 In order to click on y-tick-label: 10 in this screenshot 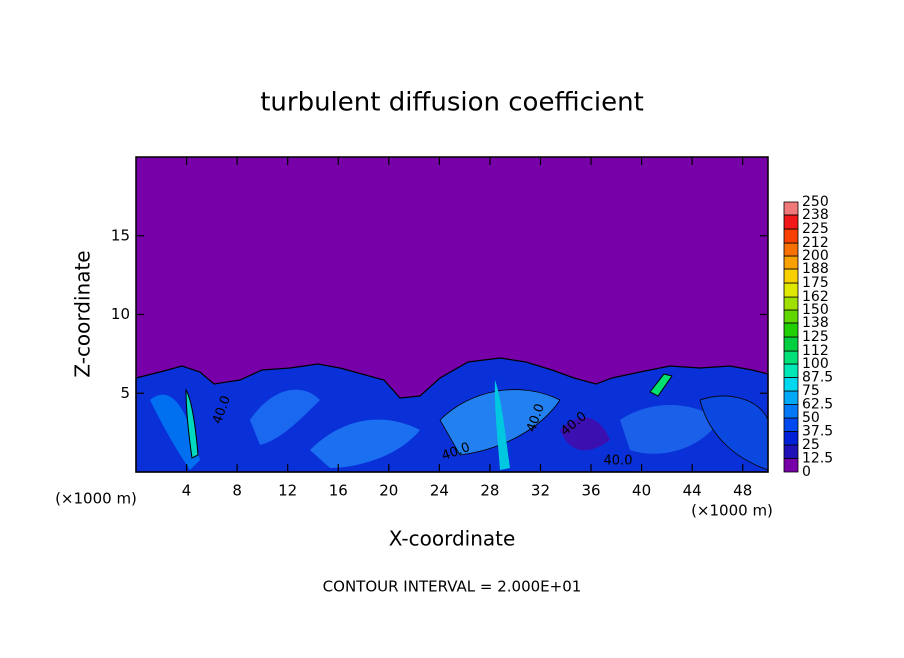, I will do `click(120, 314)`.